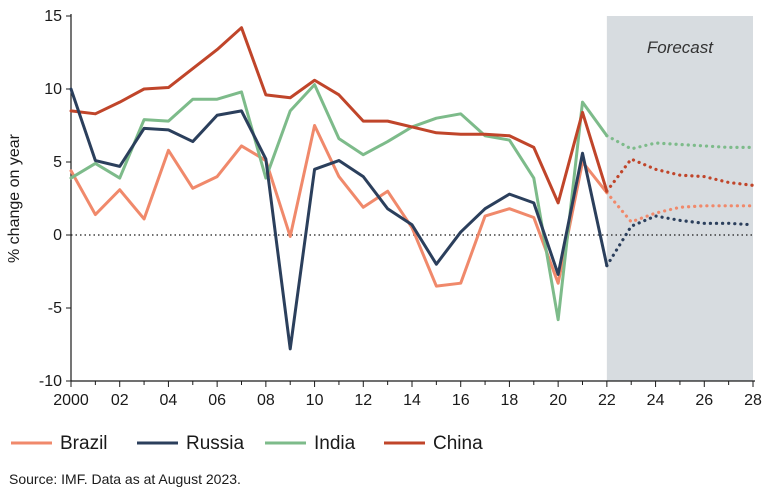 The height and width of the screenshot is (496, 776). What do you see at coordinates (412, 400) in the screenshot?
I see `x-tick-label: 14` at bounding box center [412, 400].